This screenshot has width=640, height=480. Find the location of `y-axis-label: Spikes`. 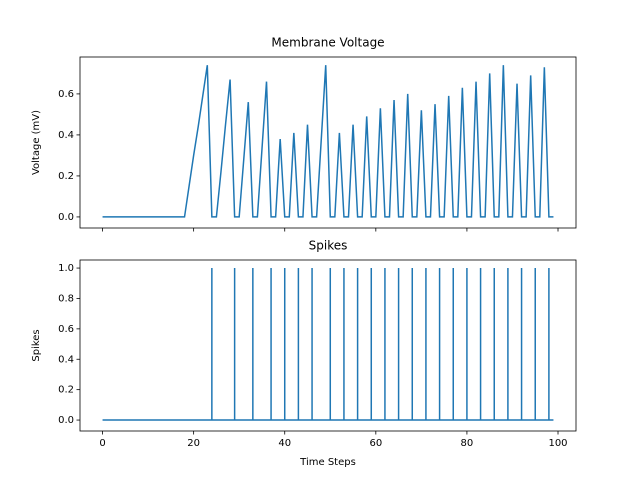

y-axis-label: Spikes is located at coordinates (36, 345).